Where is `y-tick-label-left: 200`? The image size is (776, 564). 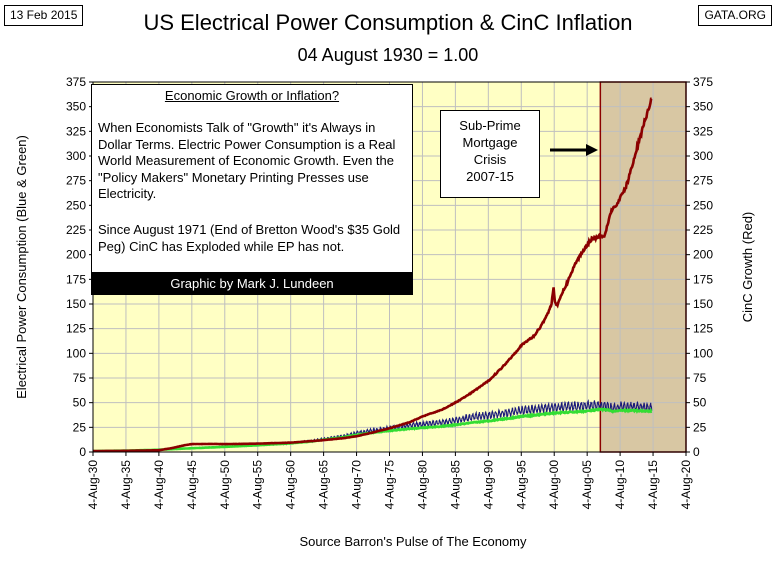 y-tick-label-left: 200 is located at coordinates (76, 255).